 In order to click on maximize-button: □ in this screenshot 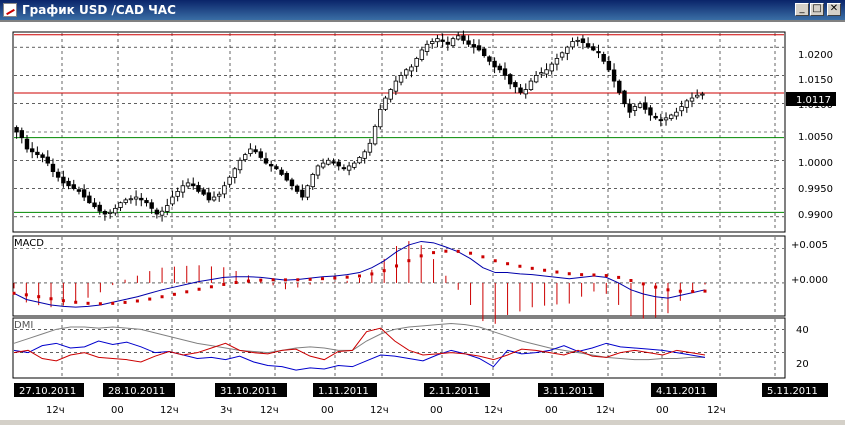, I will do `click(817, 9)`.